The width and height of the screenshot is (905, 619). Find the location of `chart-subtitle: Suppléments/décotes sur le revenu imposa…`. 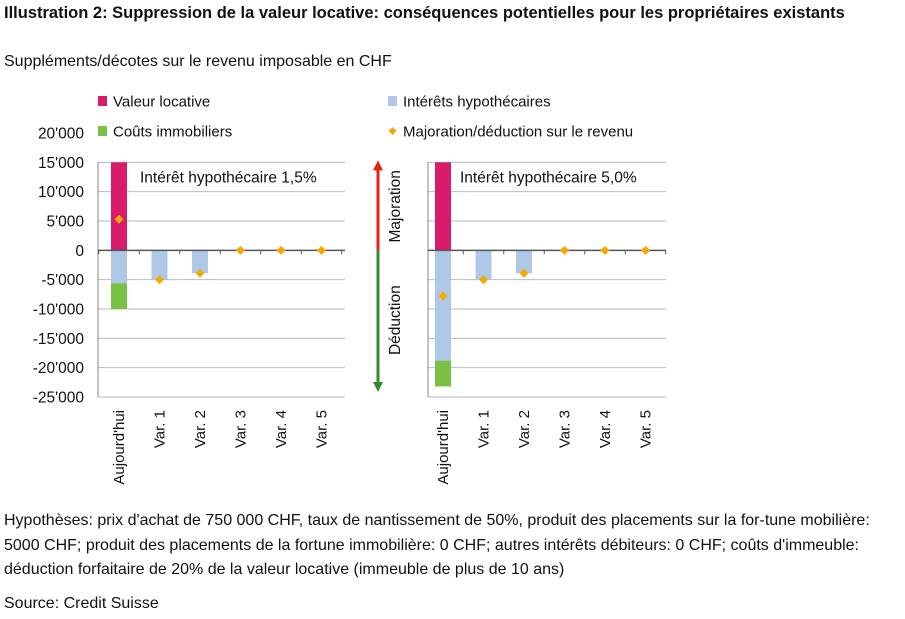

chart-subtitle: Suppléments/décotes sur le revenu imposa… is located at coordinates (198, 61).